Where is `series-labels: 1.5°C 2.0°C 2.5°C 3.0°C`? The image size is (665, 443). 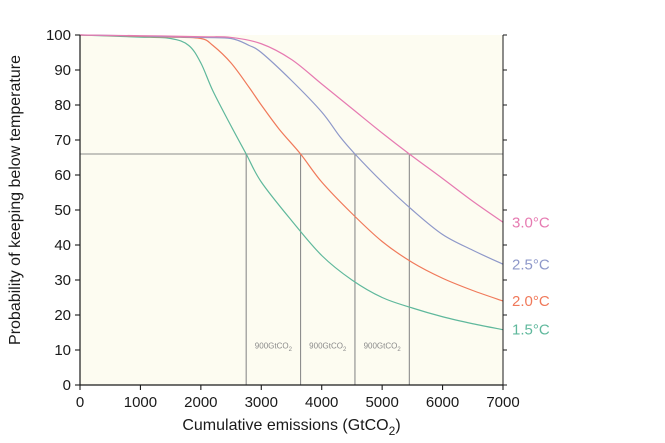
series-labels: 1.5°C 2.0°C 2.5°C 3.0°C is located at coordinates (531, 276).